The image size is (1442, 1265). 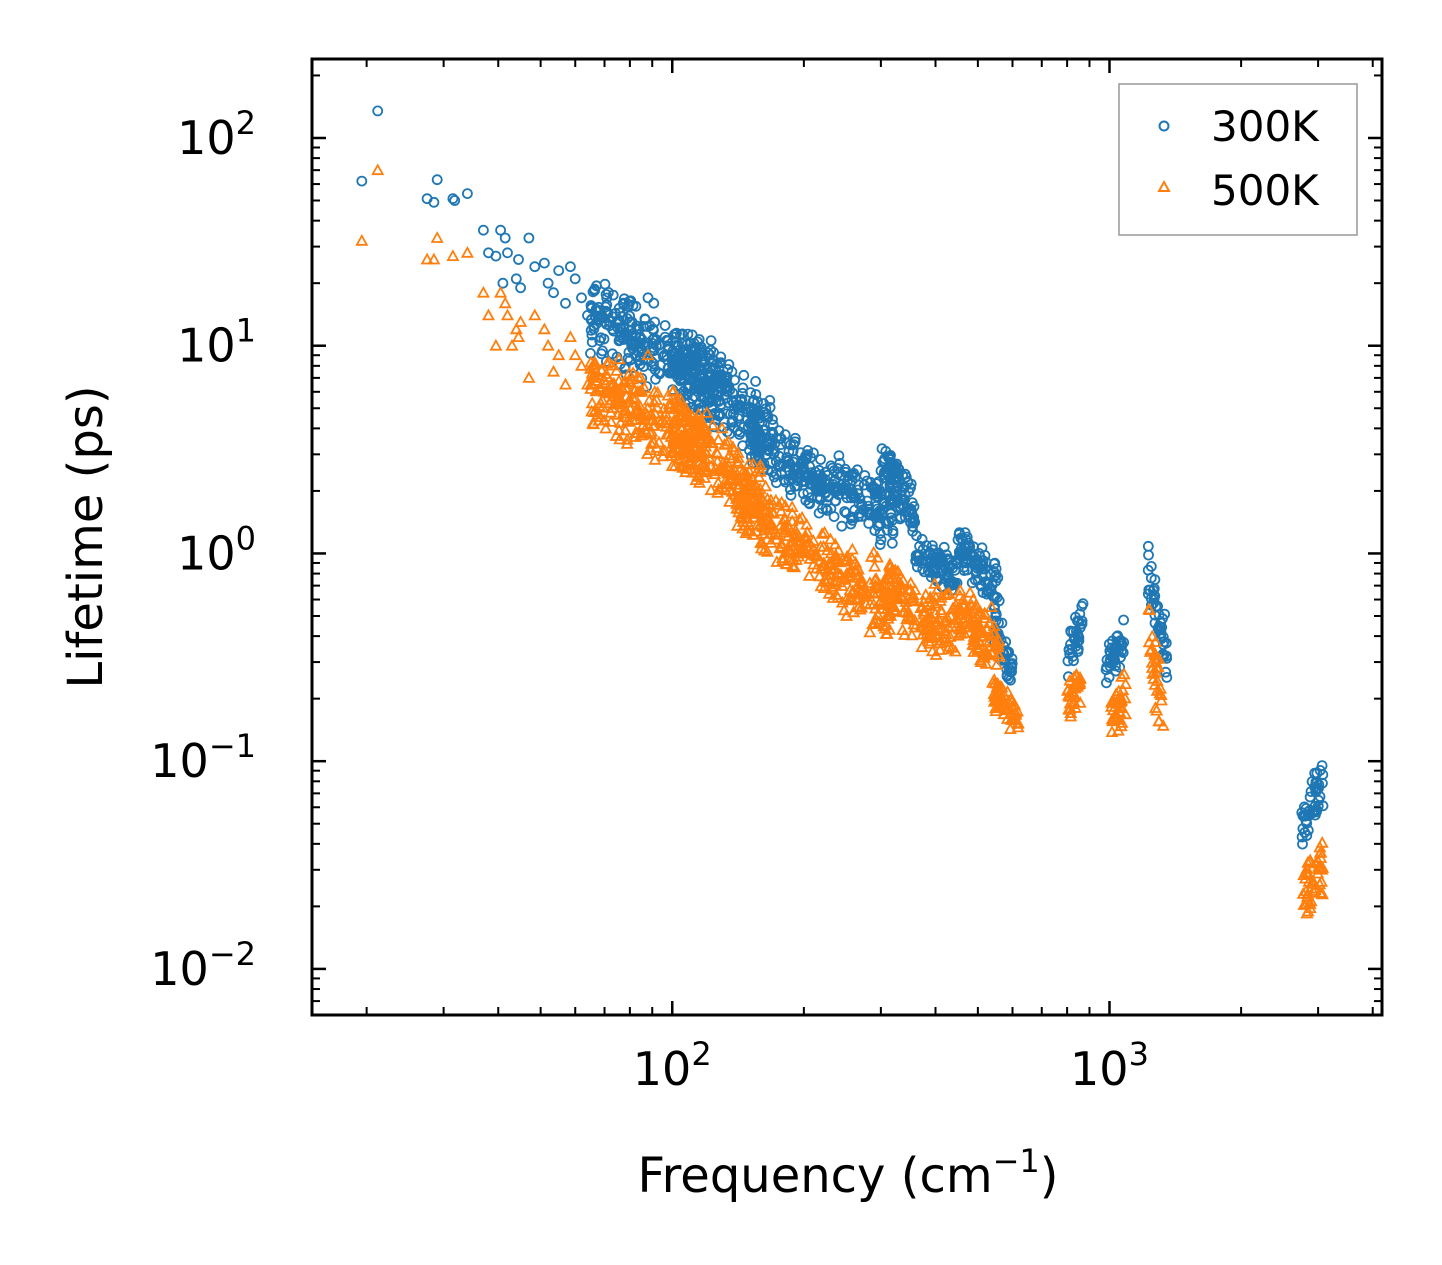 What do you see at coordinates (216, 342) in the screenshot?
I see `y-tick-label: 101` at bounding box center [216, 342].